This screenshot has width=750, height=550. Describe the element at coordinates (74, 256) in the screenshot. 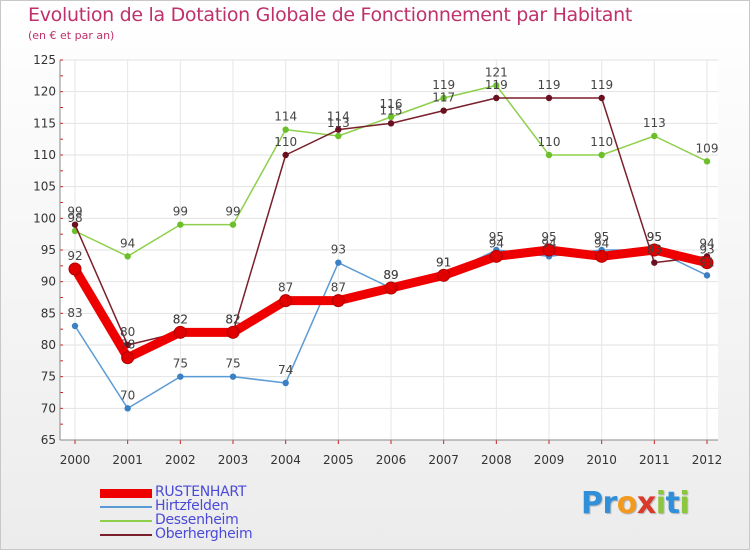

I see `data-label-rustenhart: 92` at that location.